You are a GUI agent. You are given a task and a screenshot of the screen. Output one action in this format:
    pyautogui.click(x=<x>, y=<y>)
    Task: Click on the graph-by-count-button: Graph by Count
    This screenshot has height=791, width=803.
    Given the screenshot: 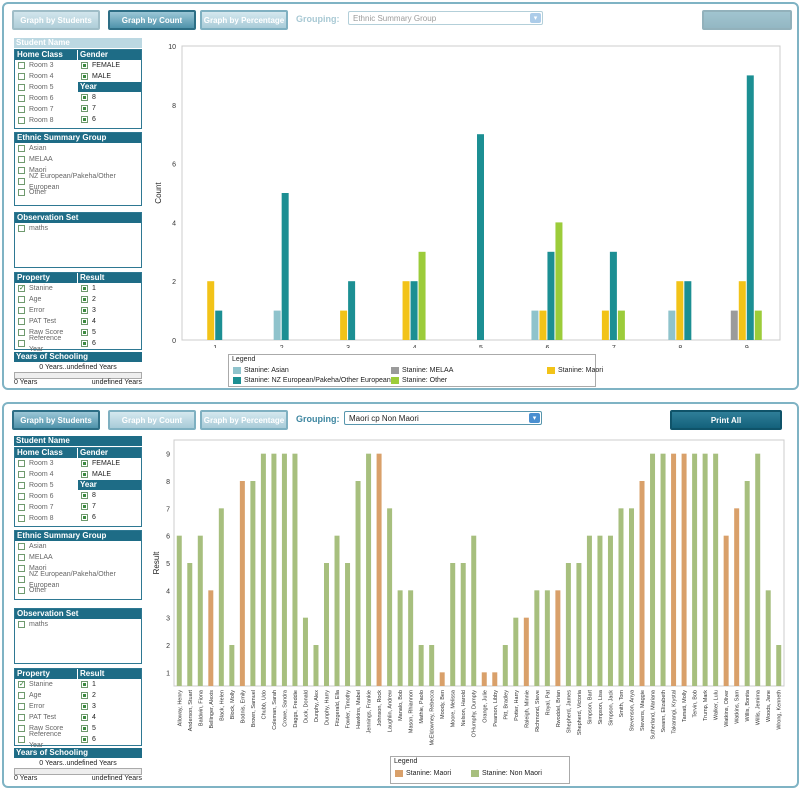 What is the action you would take?
    pyautogui.click(x=152, y=20)
    